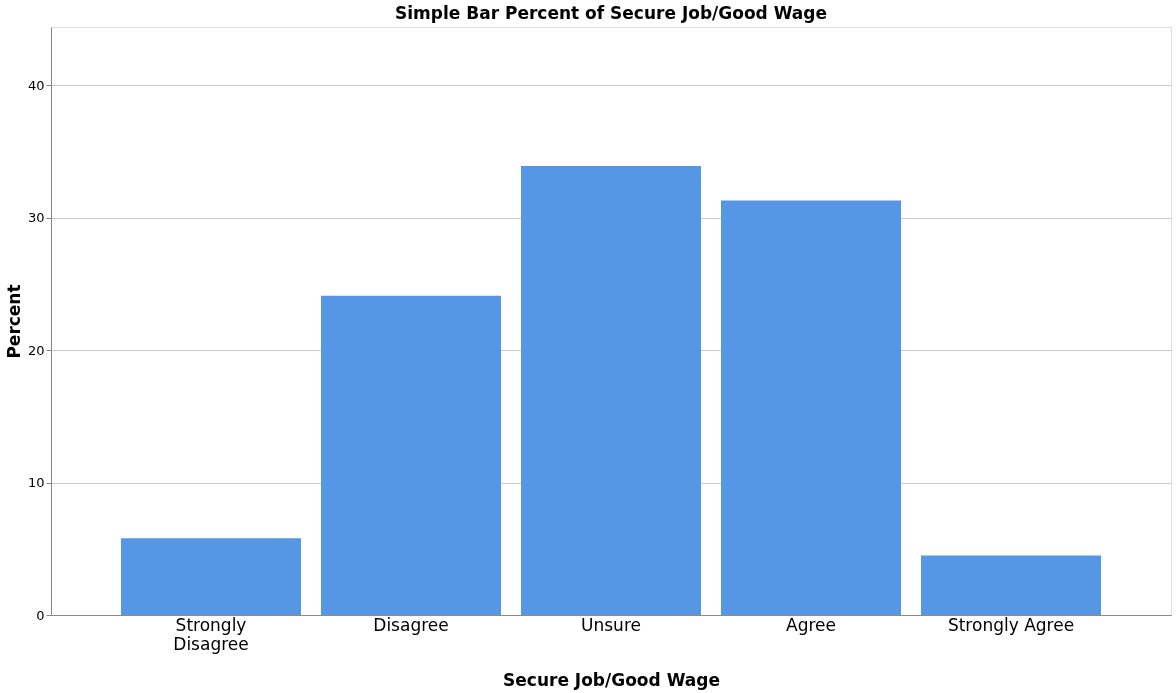 The width and height of the screenshot is (1176, 693). I want to click on y-tick-label: 10, so click(36, 483).